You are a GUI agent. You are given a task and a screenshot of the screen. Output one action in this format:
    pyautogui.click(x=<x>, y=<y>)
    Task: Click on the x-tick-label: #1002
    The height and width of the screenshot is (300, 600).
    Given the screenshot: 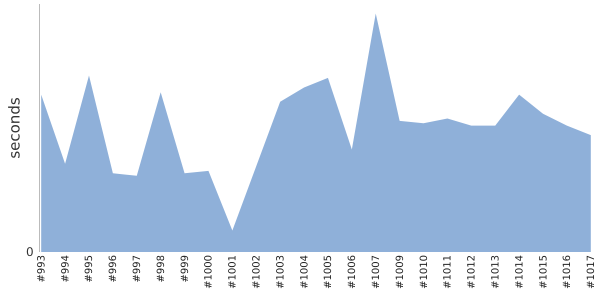 What is the action you would take?
    pyautogui.click(x=257, y=272)
    